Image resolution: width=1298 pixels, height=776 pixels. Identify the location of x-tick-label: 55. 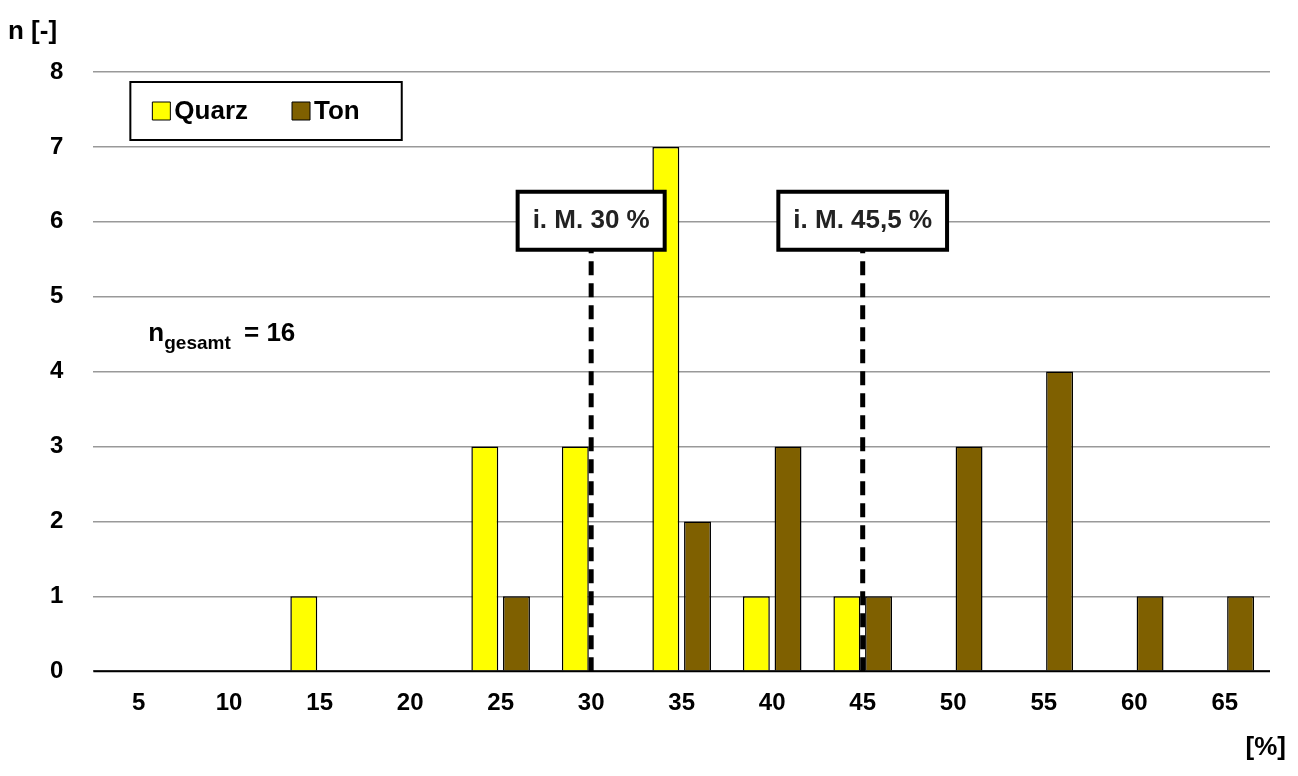
(1044, 702).